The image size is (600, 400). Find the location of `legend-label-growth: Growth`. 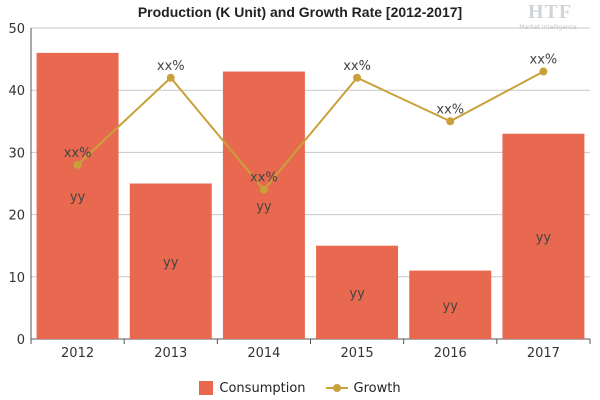

legend-label-growth: Growth is located at coordinates (377, 388).